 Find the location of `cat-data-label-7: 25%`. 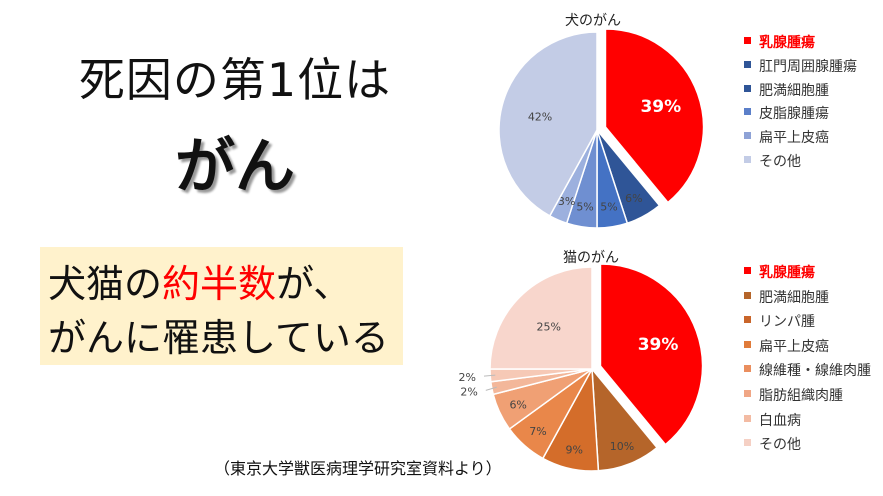

cat-data-label-7: 25% is located at coordinates (548, 327).